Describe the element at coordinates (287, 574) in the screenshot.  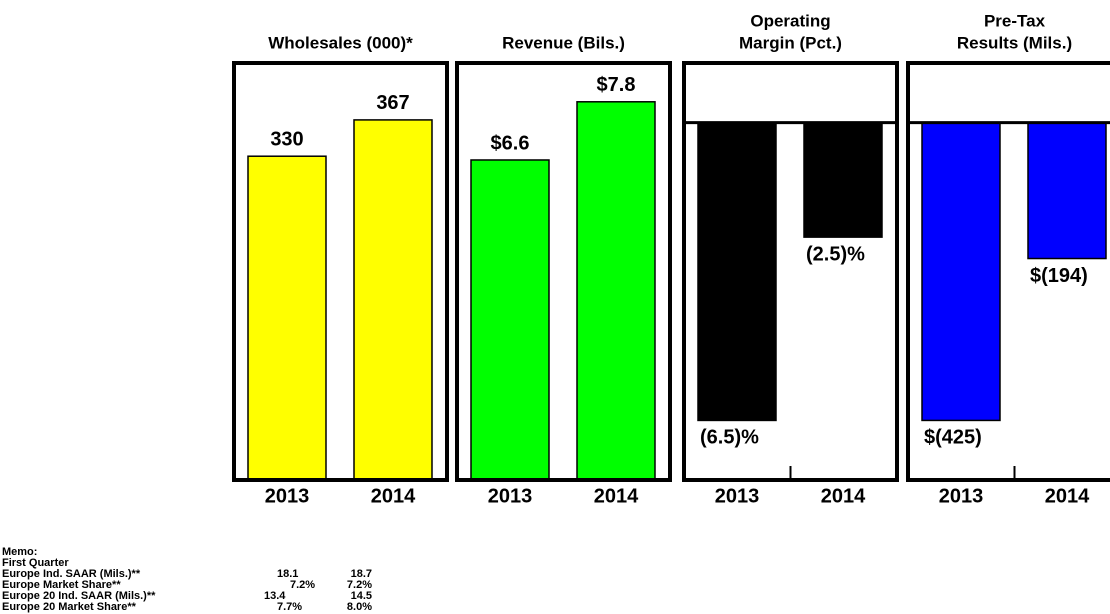
I see `memo-value: 18.1` at that location.